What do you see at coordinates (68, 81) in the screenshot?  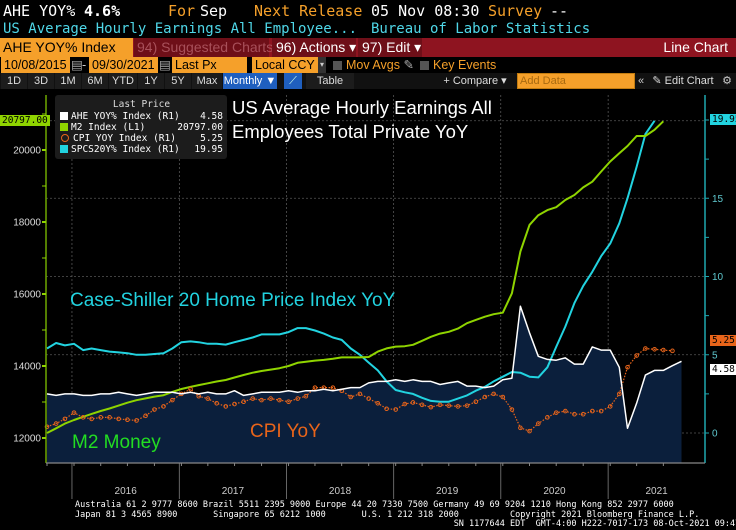 I see `period-1m: 1M` at bounding box center [68, 81].